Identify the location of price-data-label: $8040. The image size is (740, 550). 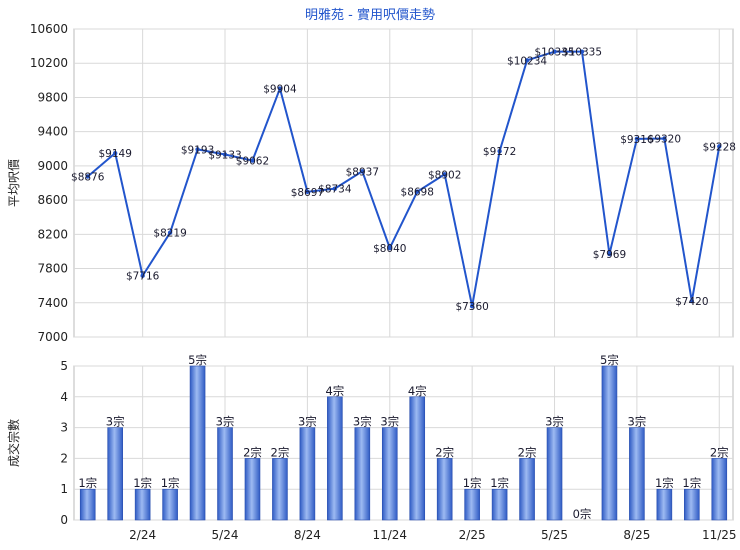
(389, 249).